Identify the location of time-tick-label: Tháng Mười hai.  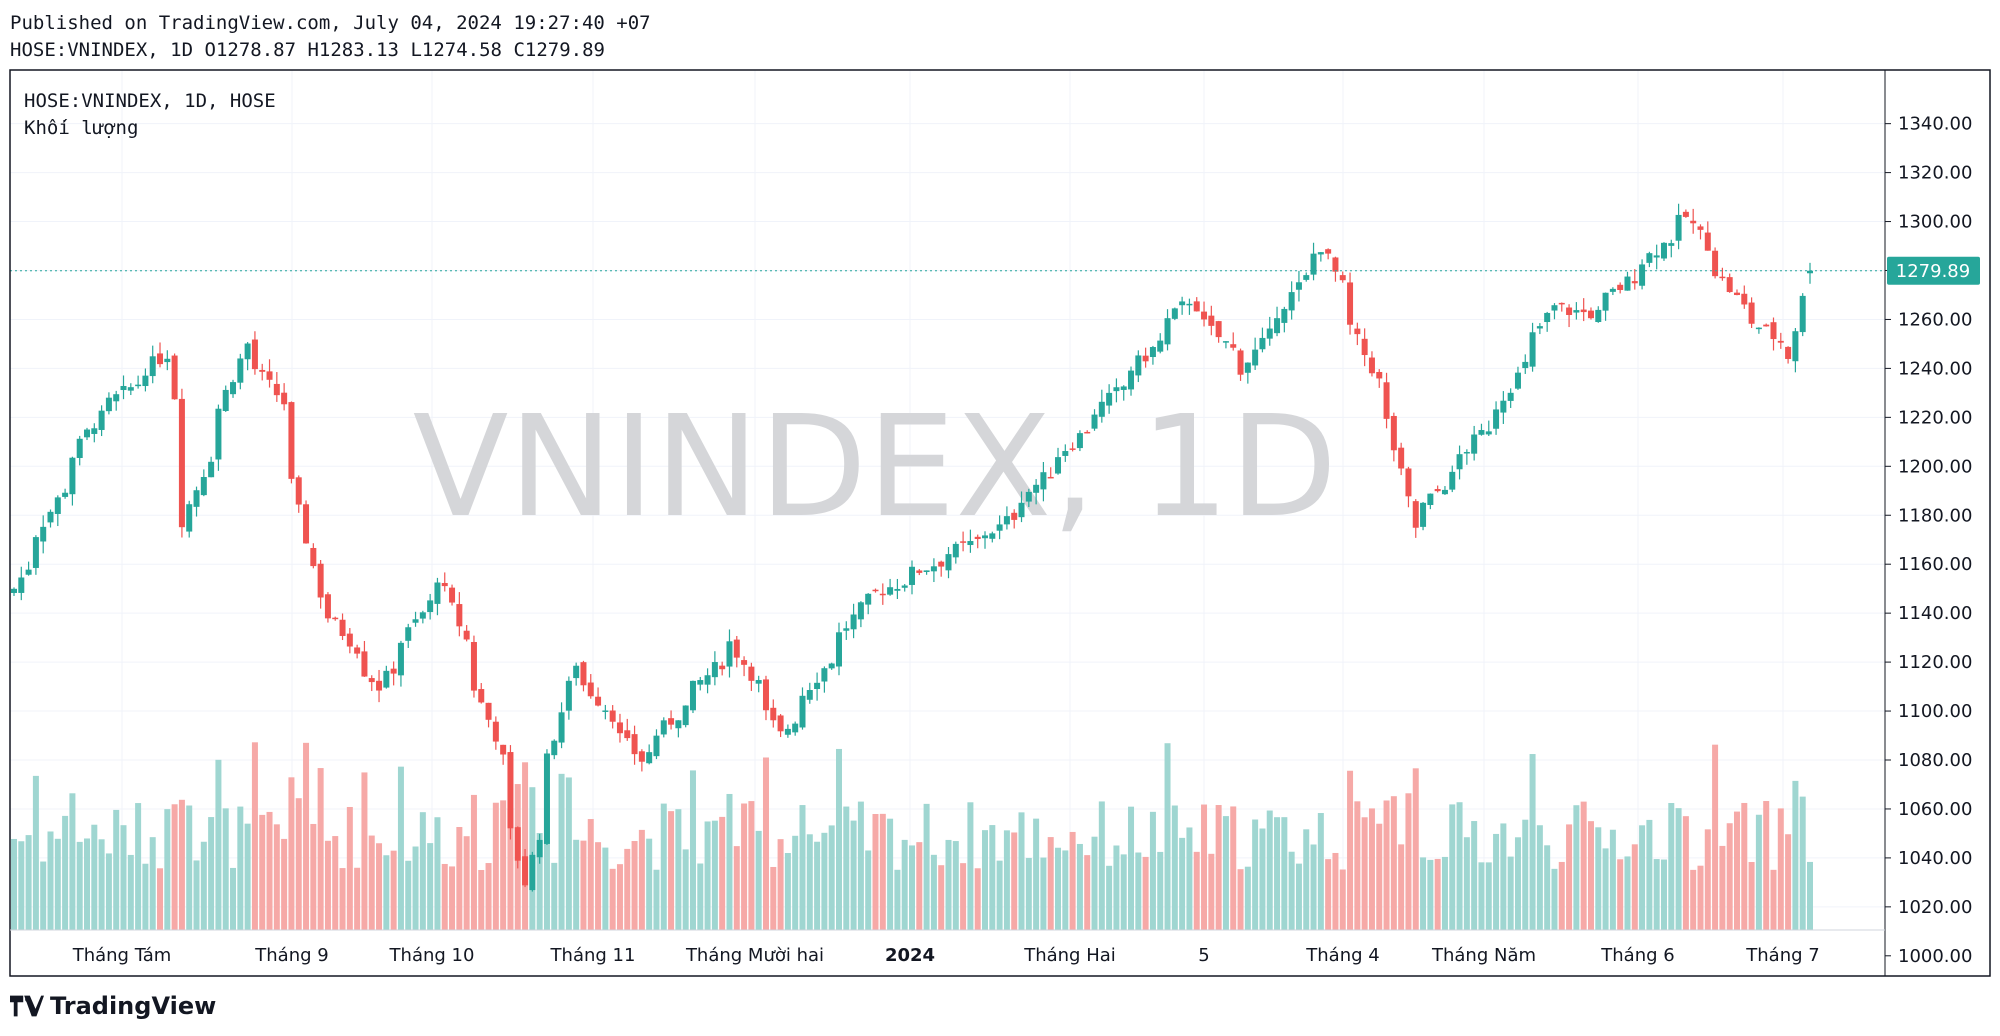
(754, 955).